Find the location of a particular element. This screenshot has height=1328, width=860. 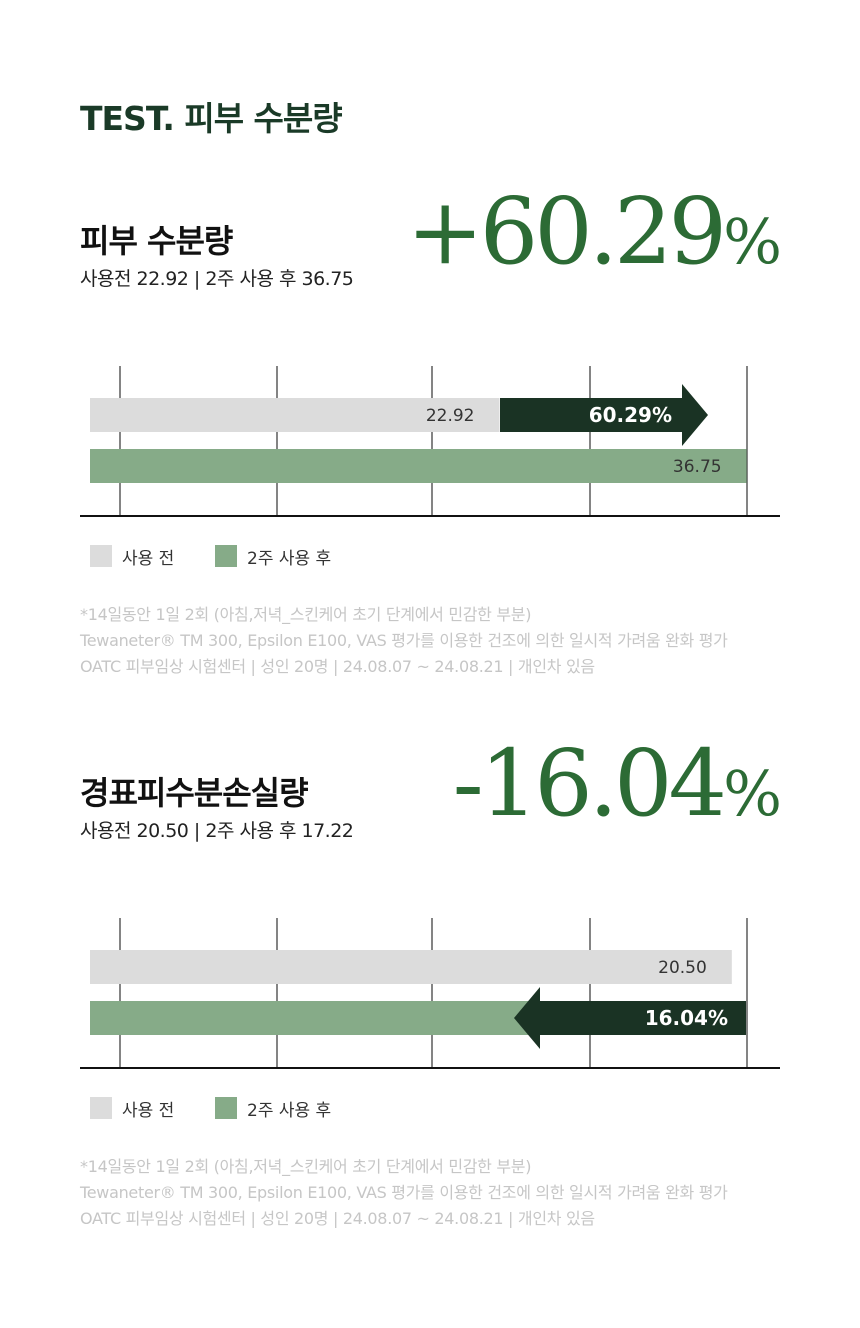

metric-subtitle: 사용전 20.50 | 2주 사용 후 17.22 is located at coordinates (217, 831).